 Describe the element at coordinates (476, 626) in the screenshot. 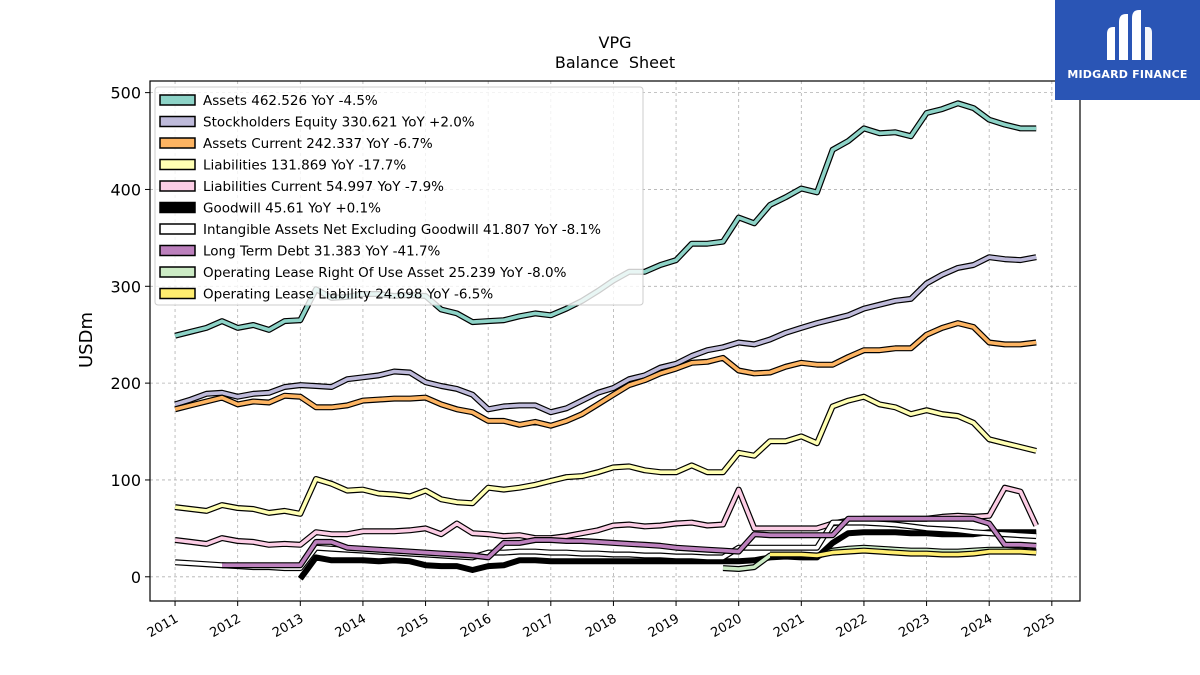

I see `x-tick-label: 2016` at that location.